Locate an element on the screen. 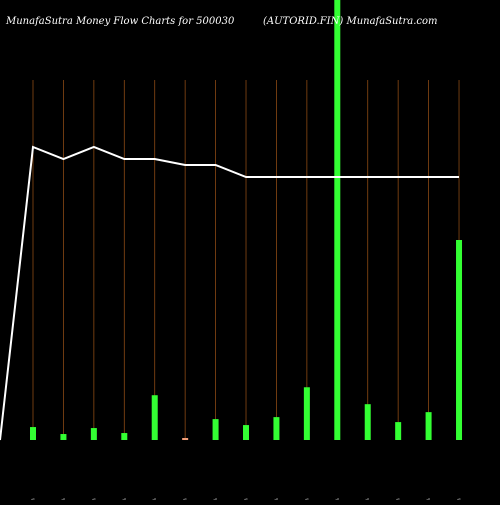 The image size is (500, 505). chart-title-right: (AUTORID.FIN) MunafaSutra.com is located at coordinates (350, 21).